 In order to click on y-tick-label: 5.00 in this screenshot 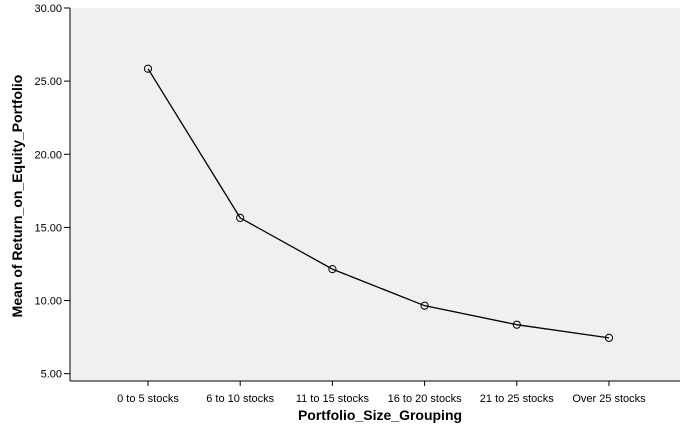, I will do `click(51, 375)`.